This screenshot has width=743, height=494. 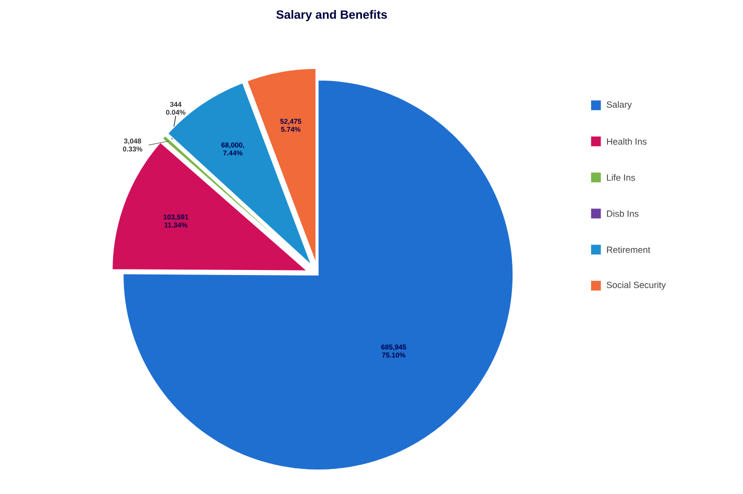 I want to click on legend-label: Social Security, so click(x=636, y=286).